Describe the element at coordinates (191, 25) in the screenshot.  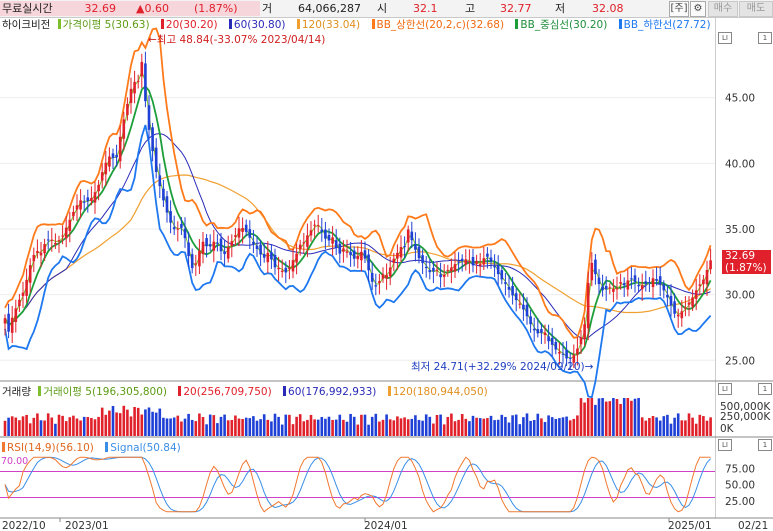
I see `legend-ma20: 20(30.20)` at that location.